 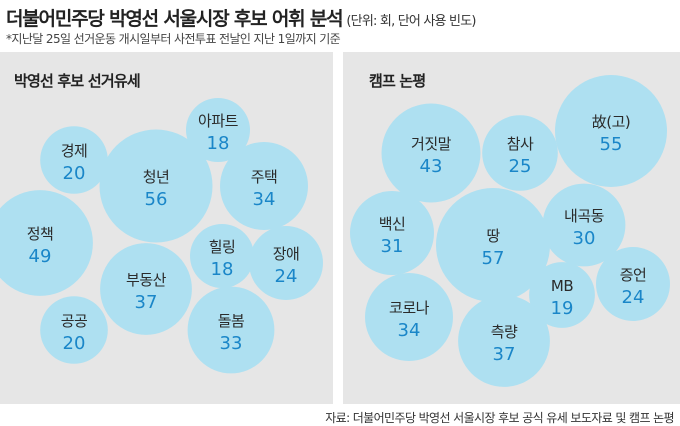 I want to click on bubble-word-label: 코로나, so click(x=409, y=308).